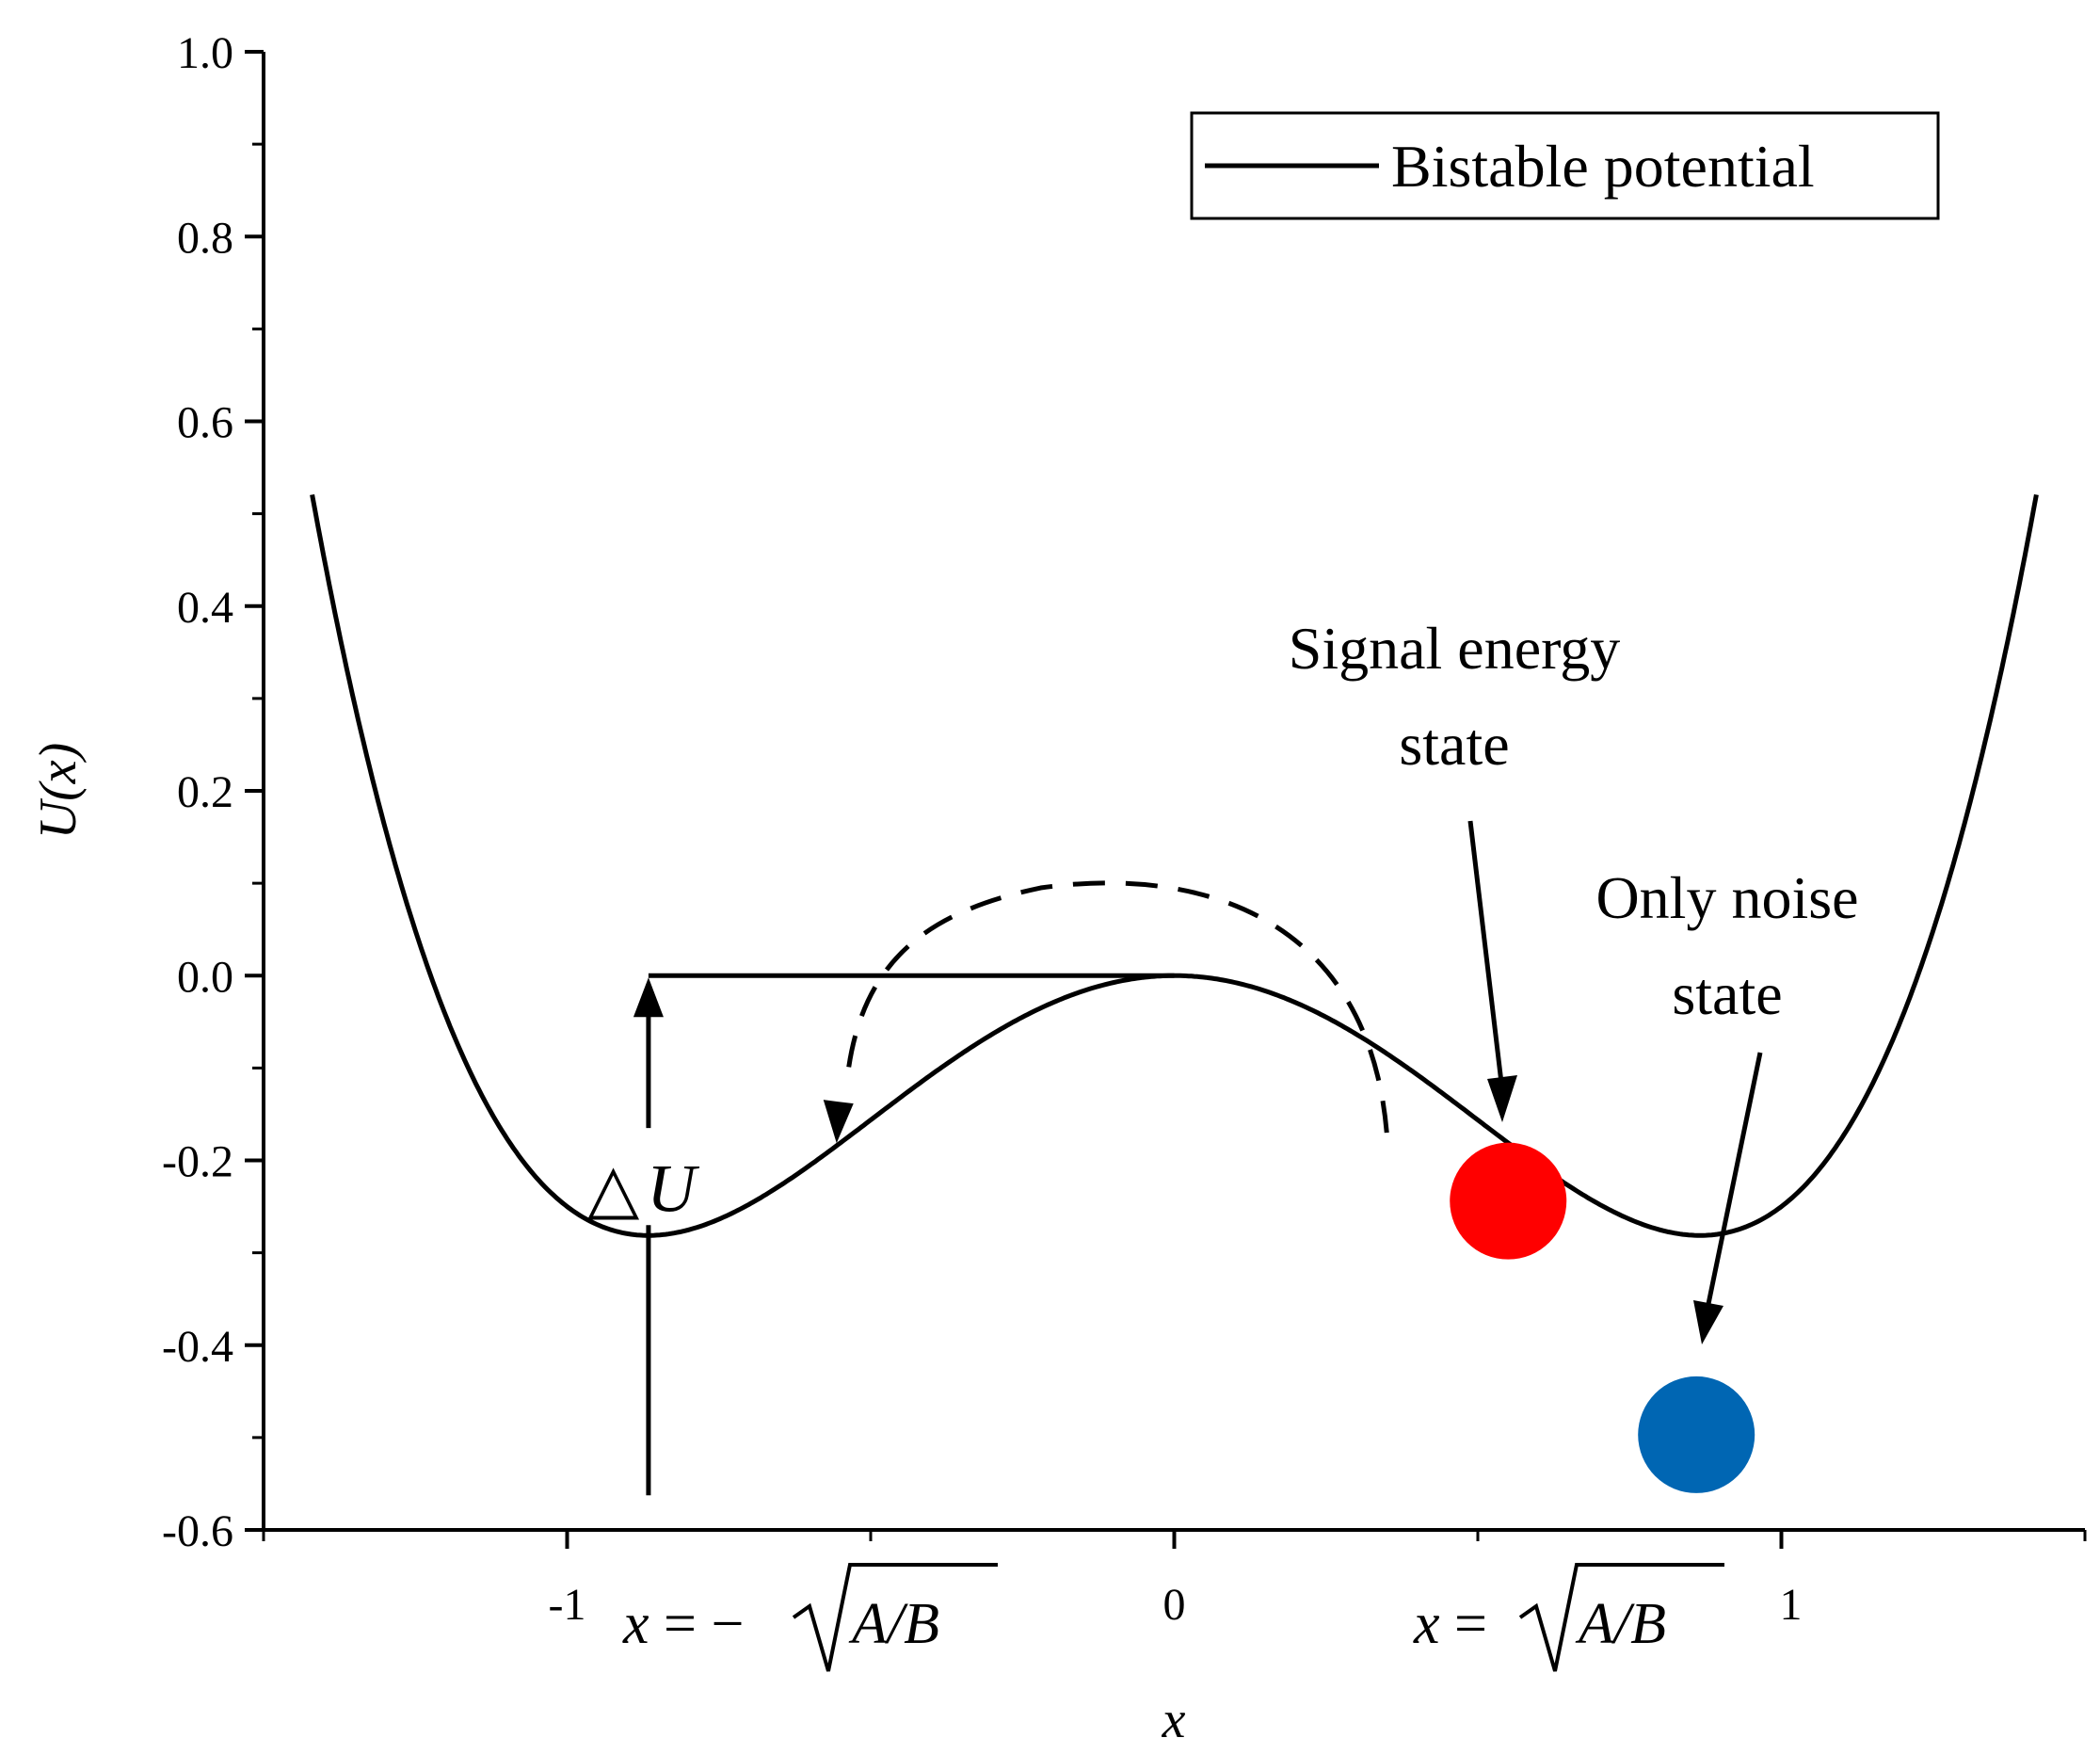 The width and height of the screenshot is (2100, 1754). I want to click on signal-pointer-arrowhead, so click(1502, 1098).